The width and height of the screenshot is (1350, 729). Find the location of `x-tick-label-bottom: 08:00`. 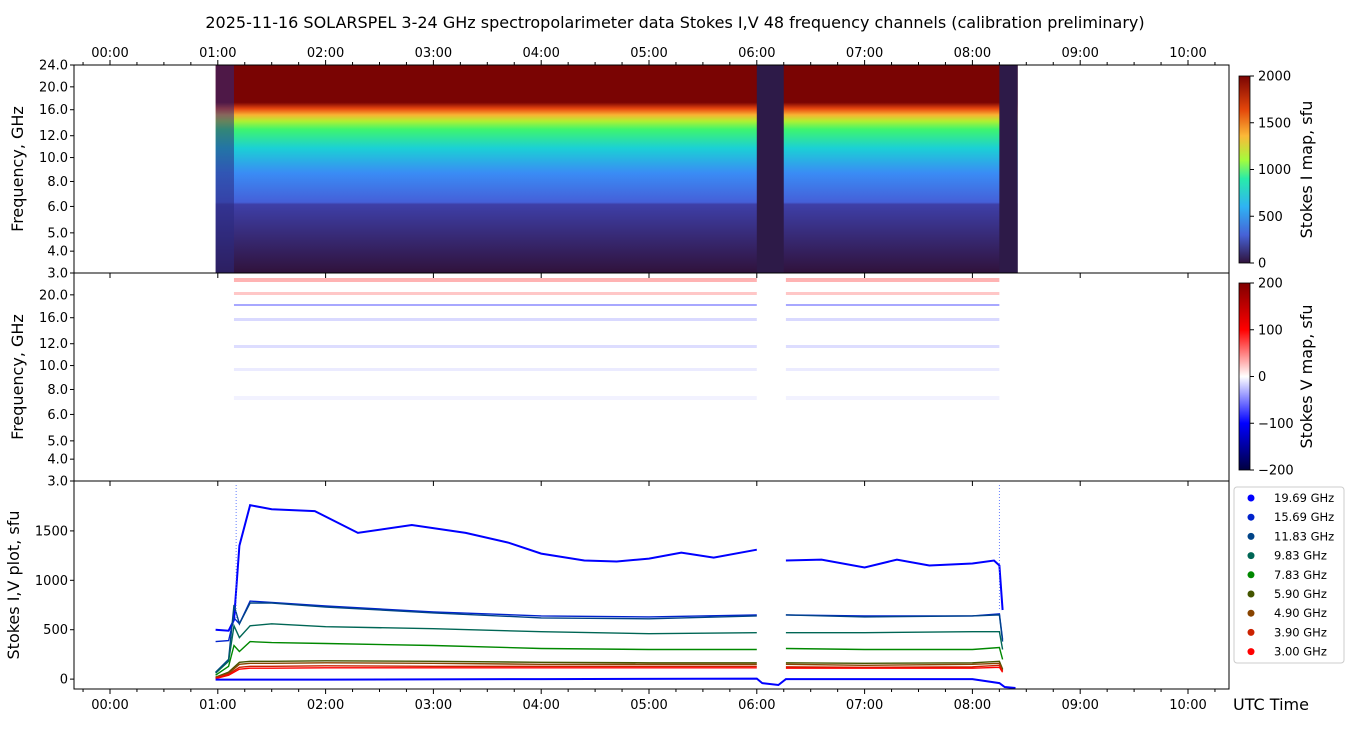

x-tick-label-bottom: 08:00 is located at coordinates (972, 705).